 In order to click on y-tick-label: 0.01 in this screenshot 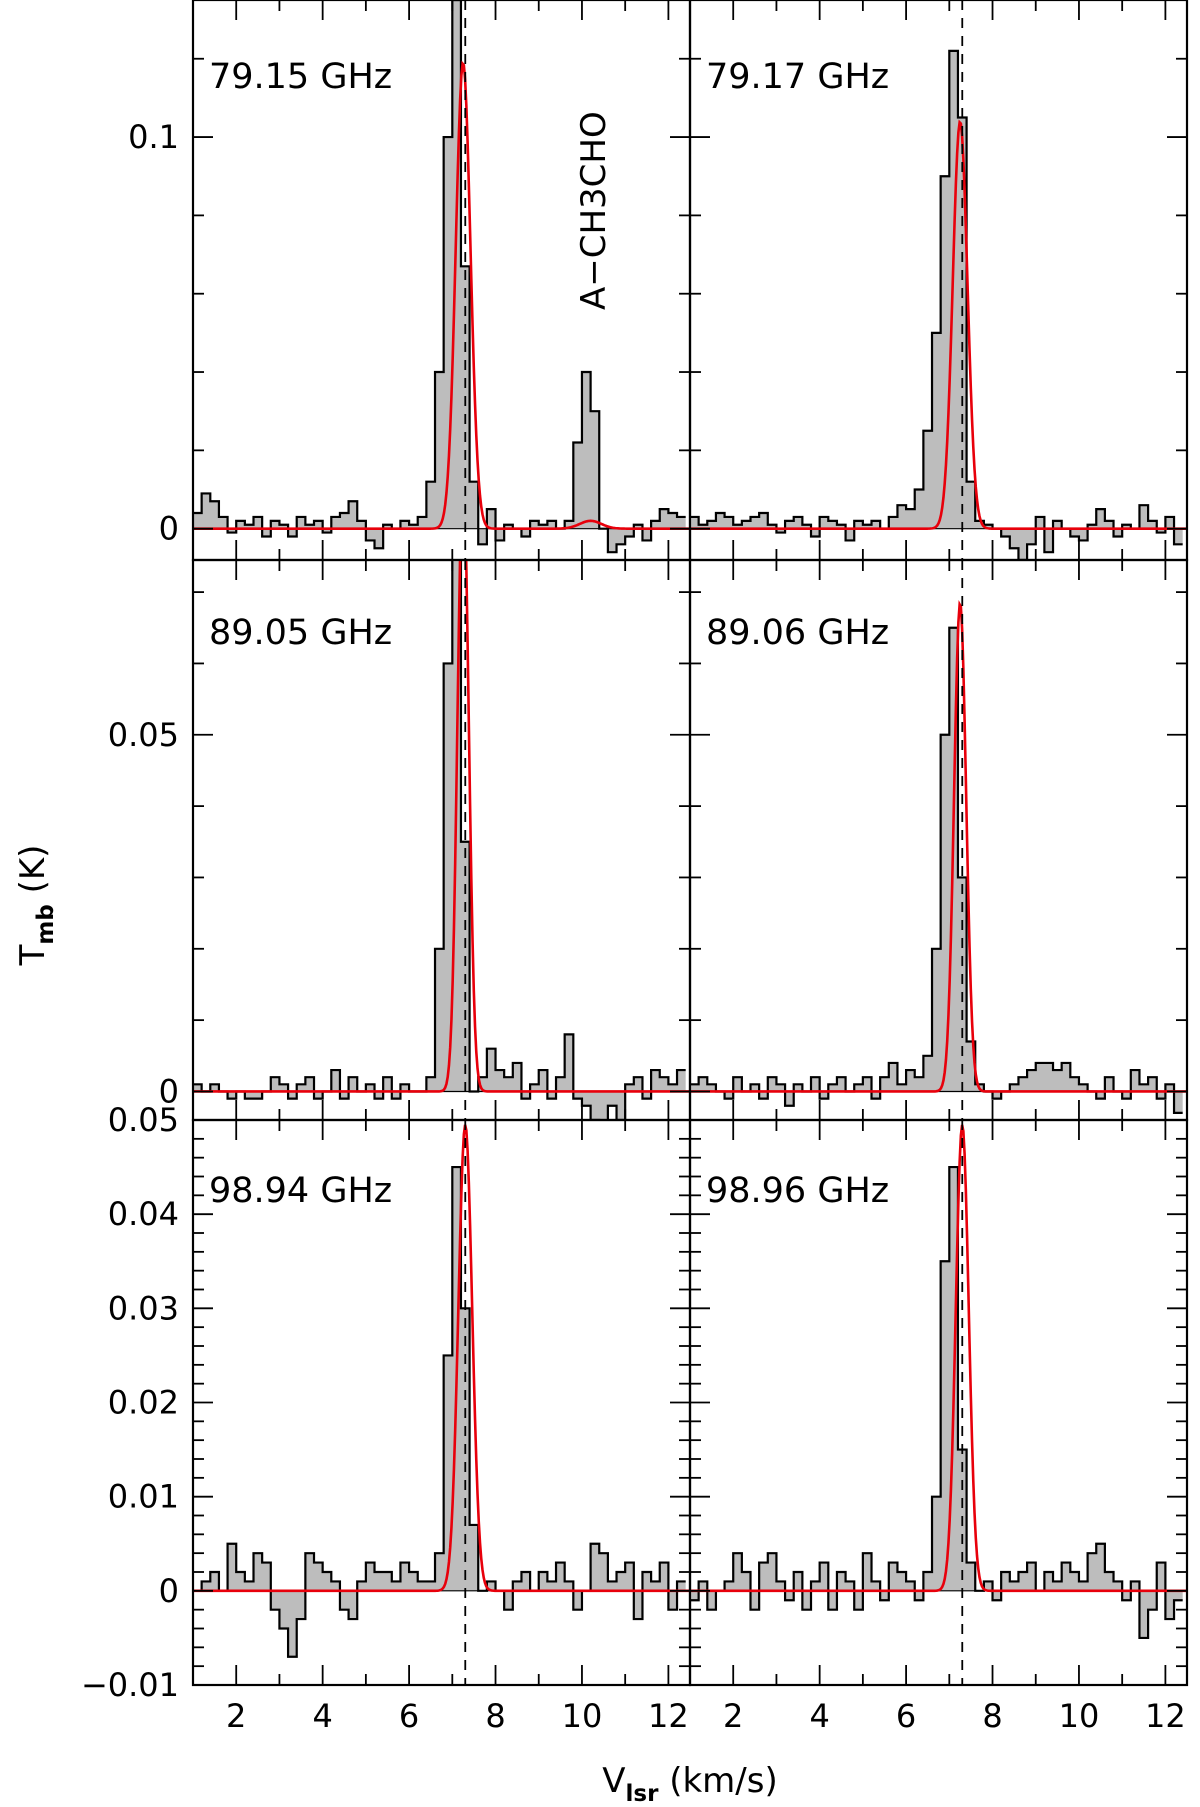, I will do `click(143, 1497)`.